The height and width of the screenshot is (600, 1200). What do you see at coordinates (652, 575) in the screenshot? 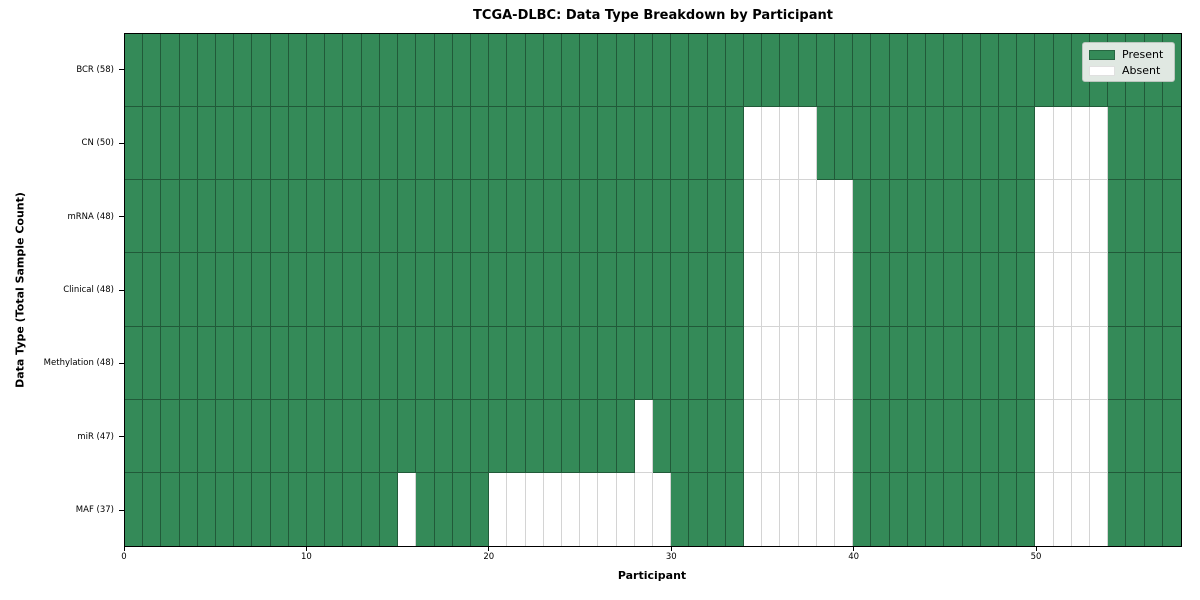
I see `x-axis-title: Participant` at bounding box center [652, 575].